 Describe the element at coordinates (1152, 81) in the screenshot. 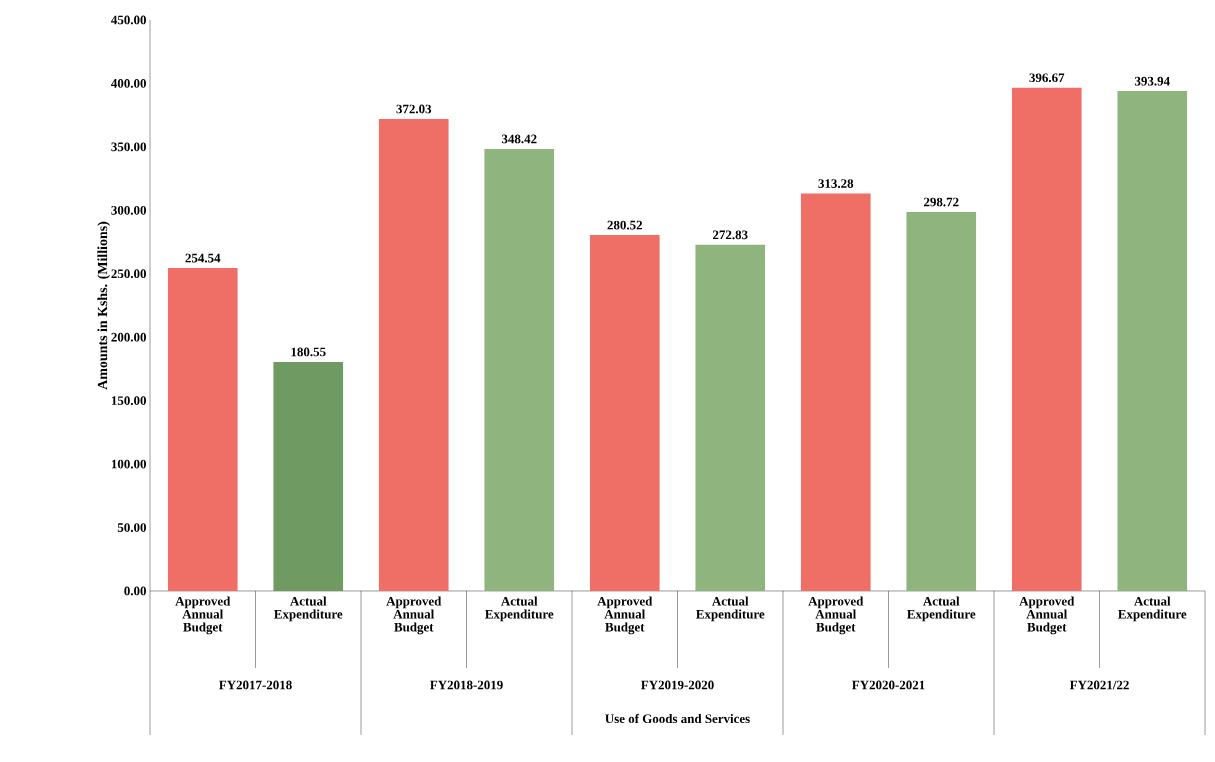

I see `data-label: 393.94` at that location.